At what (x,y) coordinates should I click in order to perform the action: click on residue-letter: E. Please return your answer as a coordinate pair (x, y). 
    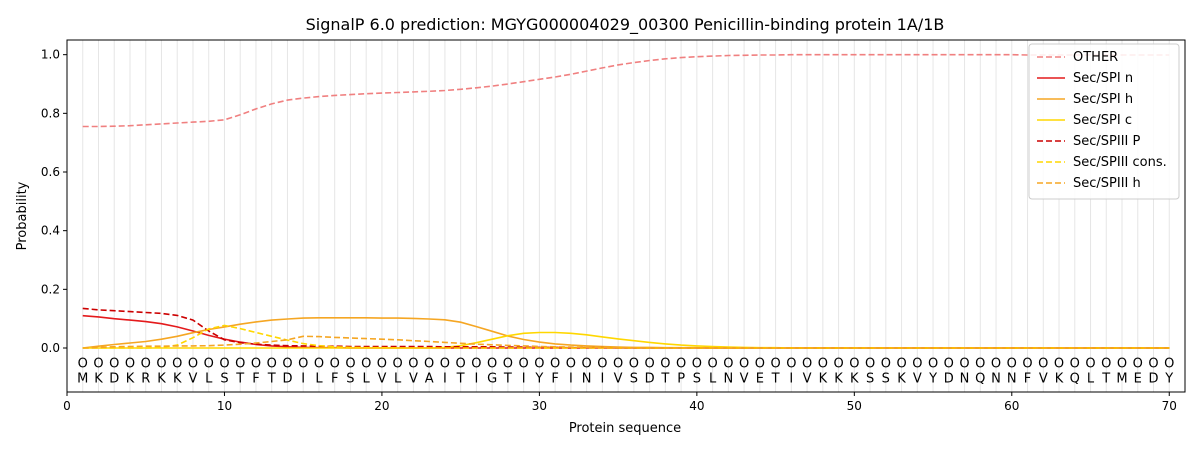
    Looking at the image, I should click on (760, 378).